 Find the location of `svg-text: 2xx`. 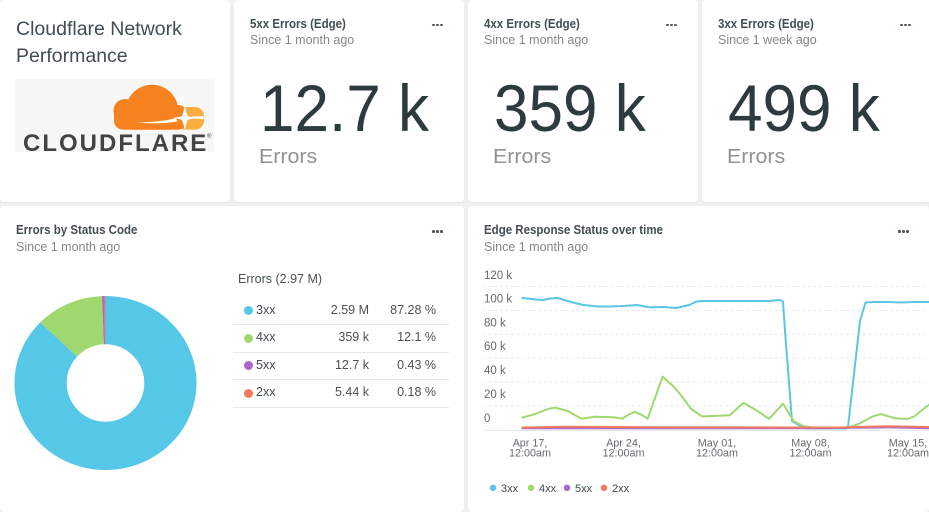

svg-text: 2xx is located at coordinates (621, 489).